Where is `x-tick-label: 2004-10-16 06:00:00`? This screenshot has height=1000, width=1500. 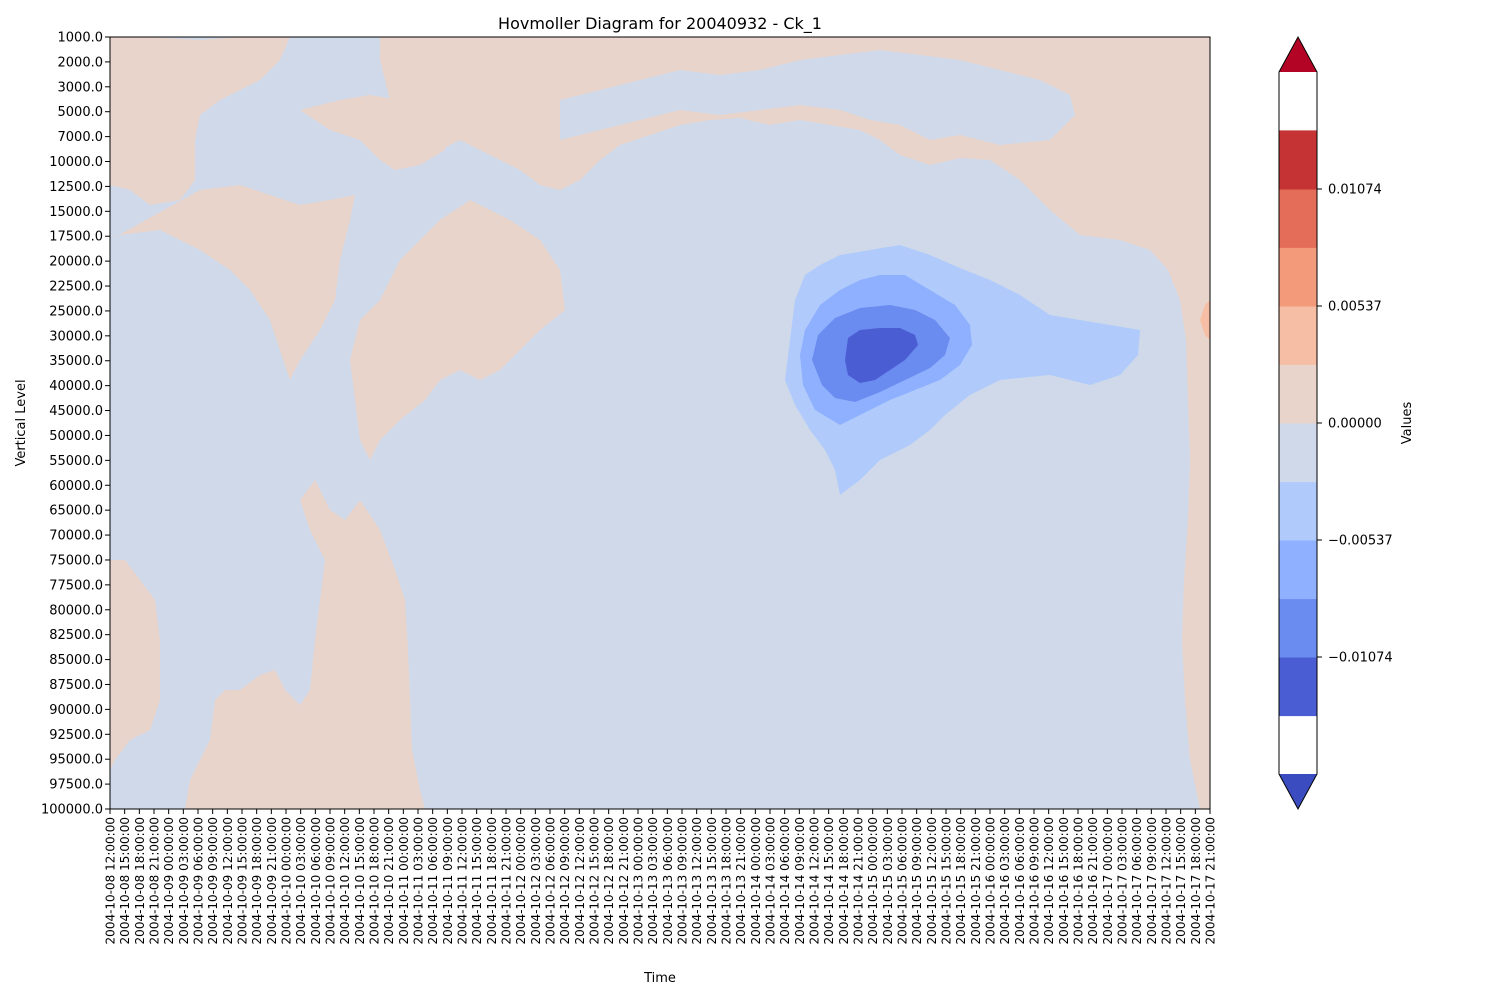
x-tick-label: 2004-10-16 06:00:00 is located at coordinates (1020, 880).